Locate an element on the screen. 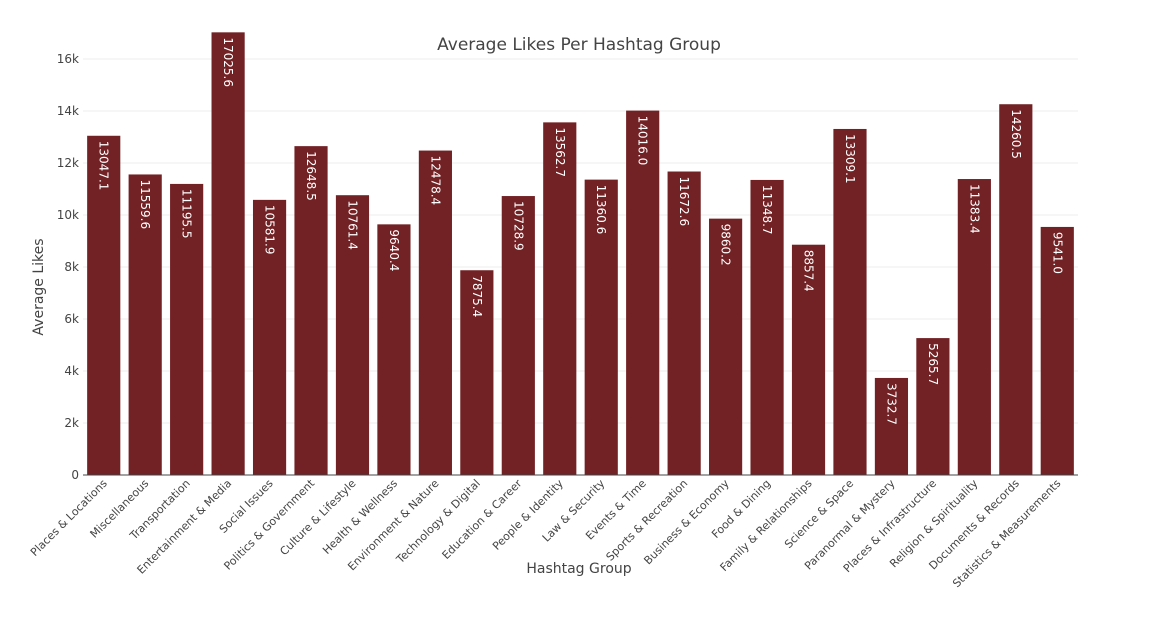 This screenshot has width=1158, height=625. y-axis-ticks: 0 2k 4k 6k 8k 10k 12k 14k 16k is located at coordinates (68, 267).